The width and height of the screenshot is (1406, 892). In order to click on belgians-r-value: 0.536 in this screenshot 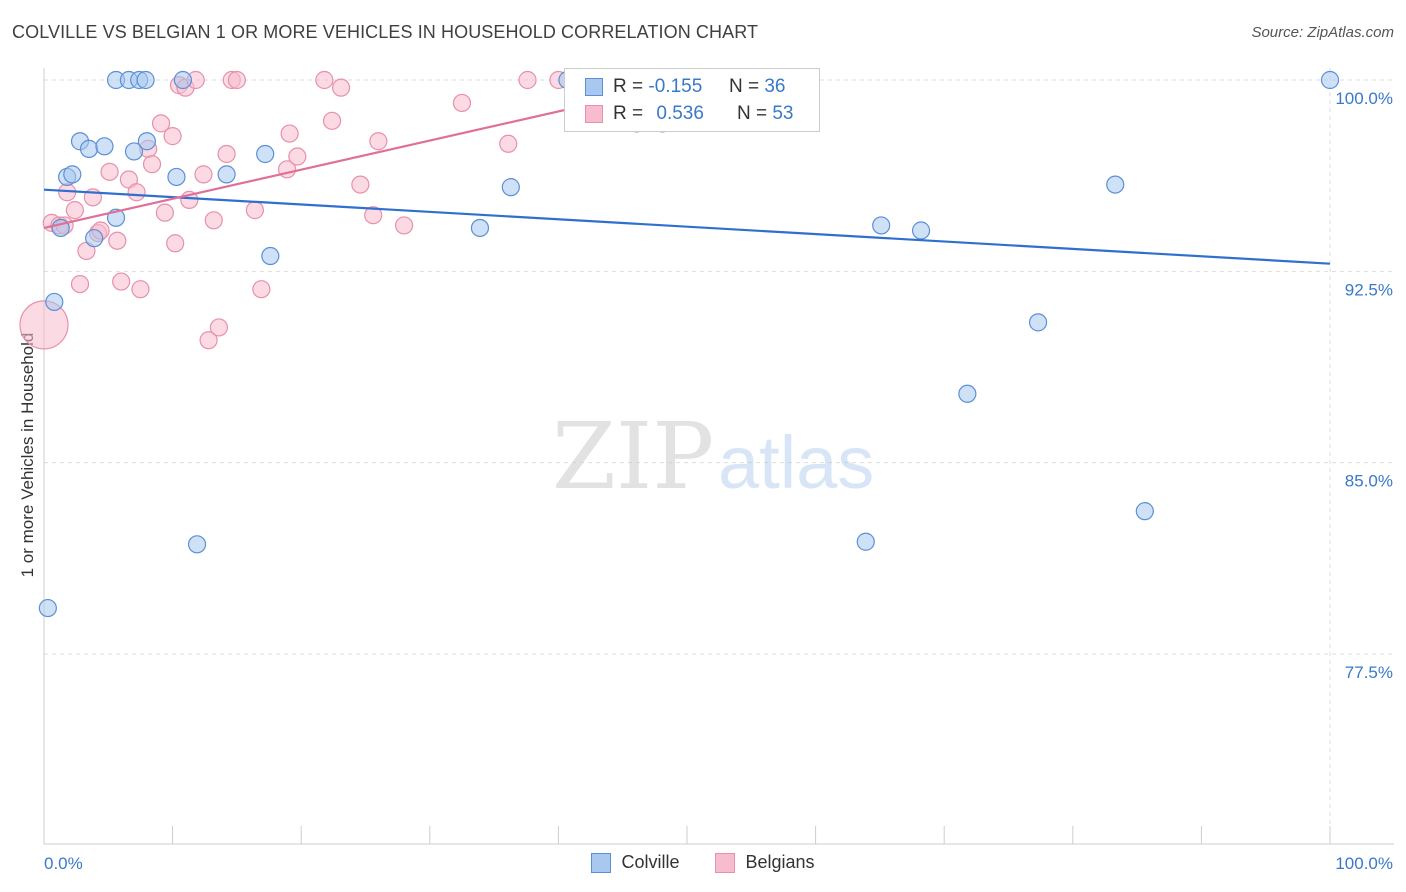, I will do `click(680, 113)`.